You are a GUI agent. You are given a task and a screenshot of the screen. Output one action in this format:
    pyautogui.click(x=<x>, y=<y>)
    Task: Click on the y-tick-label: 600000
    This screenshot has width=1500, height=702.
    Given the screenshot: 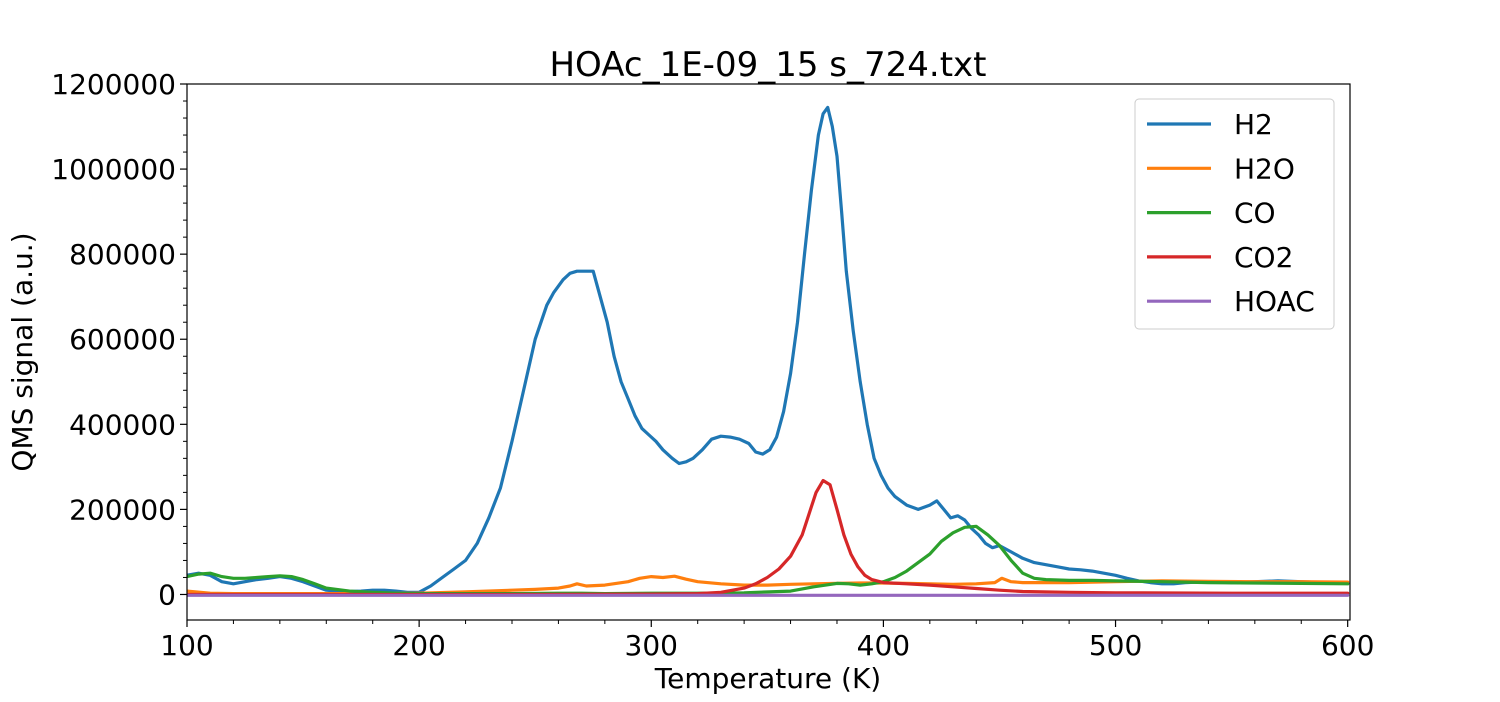 What is the action you would take?
    pyautogui.click(x=122, y=339)
    